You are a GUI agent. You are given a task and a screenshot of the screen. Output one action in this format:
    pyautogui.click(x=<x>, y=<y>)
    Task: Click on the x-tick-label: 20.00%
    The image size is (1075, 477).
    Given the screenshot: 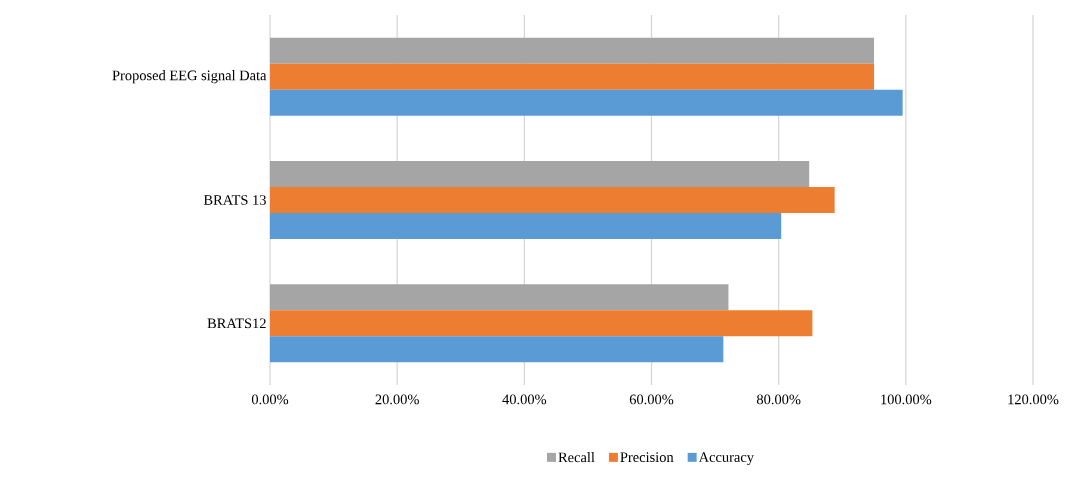 What is the action you would take?
    pyautogui.click(x=397, y=399)
    